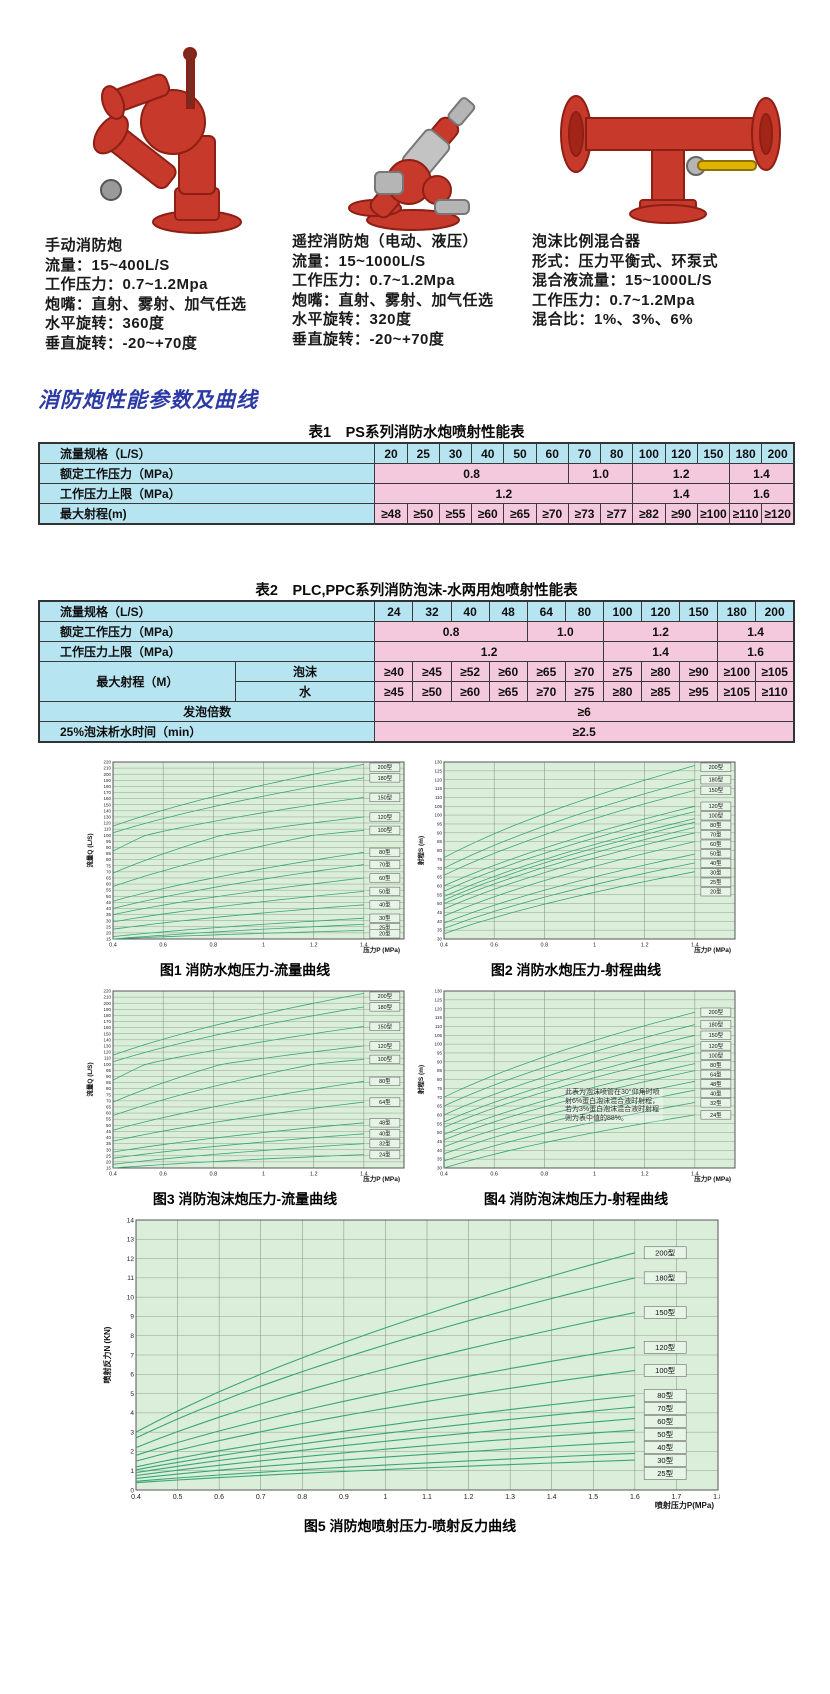 This screenshot has width=830, height=1694. What do you see at coordinates (716, 873) in the screenshot?
I see `svg-text: 30型` at bounding box center [716, 873].